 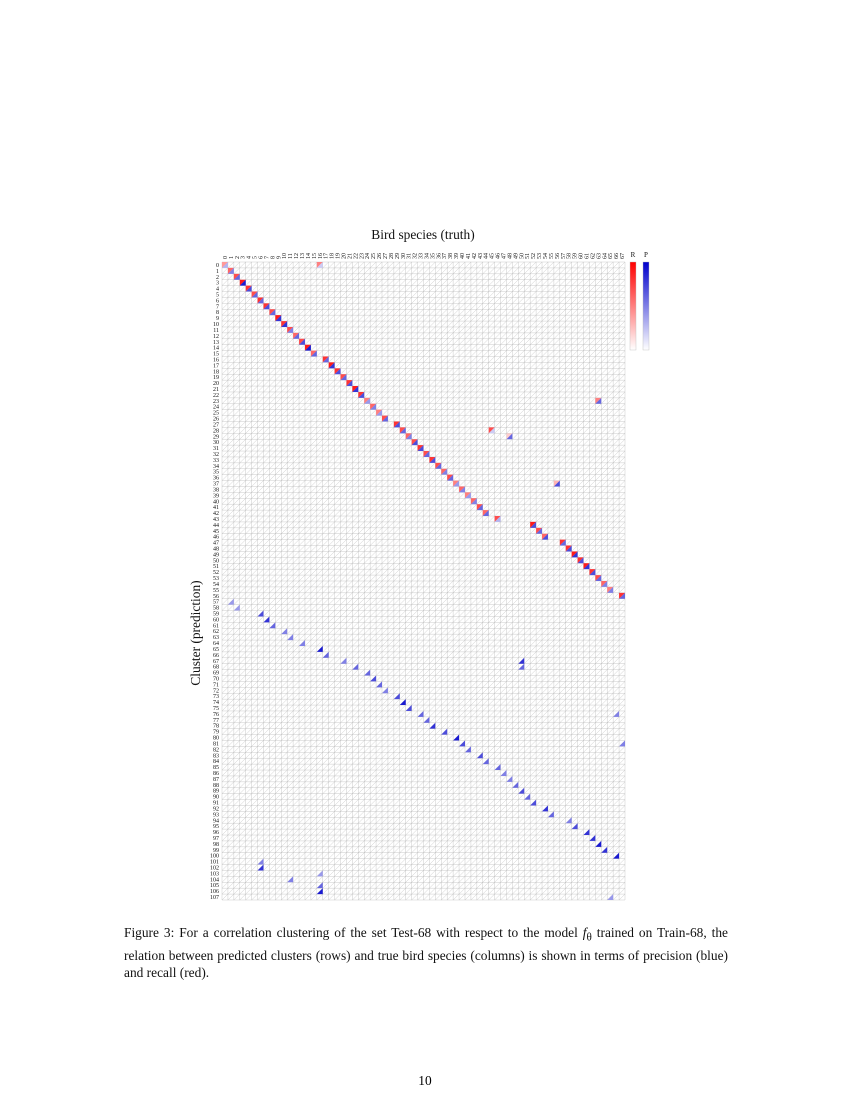 What do you see at coordinates (216, 798) in the screenshot?
I see `row-label: 90` at bounding box center [216, 798].